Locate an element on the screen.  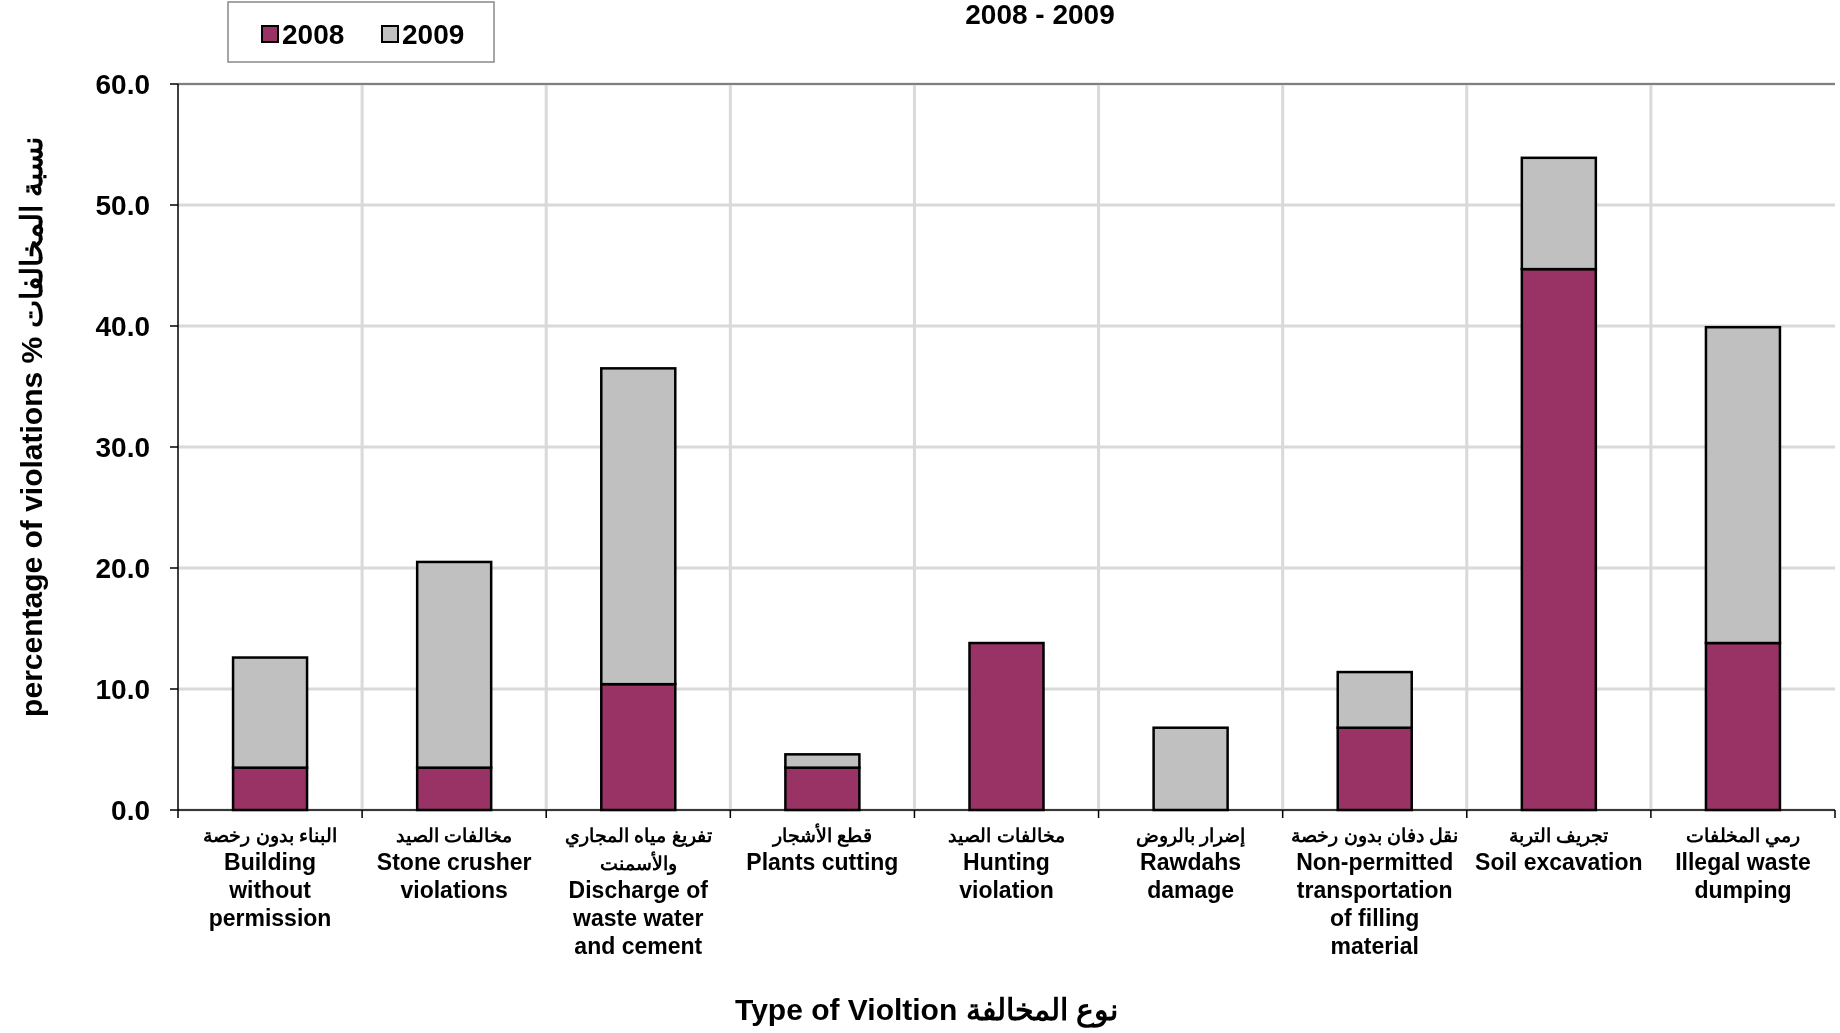
chart-title: 2008 - 2009 is located at coordinates (1040, 15).